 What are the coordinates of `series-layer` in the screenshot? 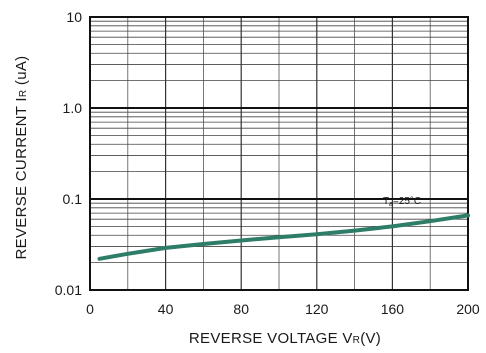 It's located at (283, 237).